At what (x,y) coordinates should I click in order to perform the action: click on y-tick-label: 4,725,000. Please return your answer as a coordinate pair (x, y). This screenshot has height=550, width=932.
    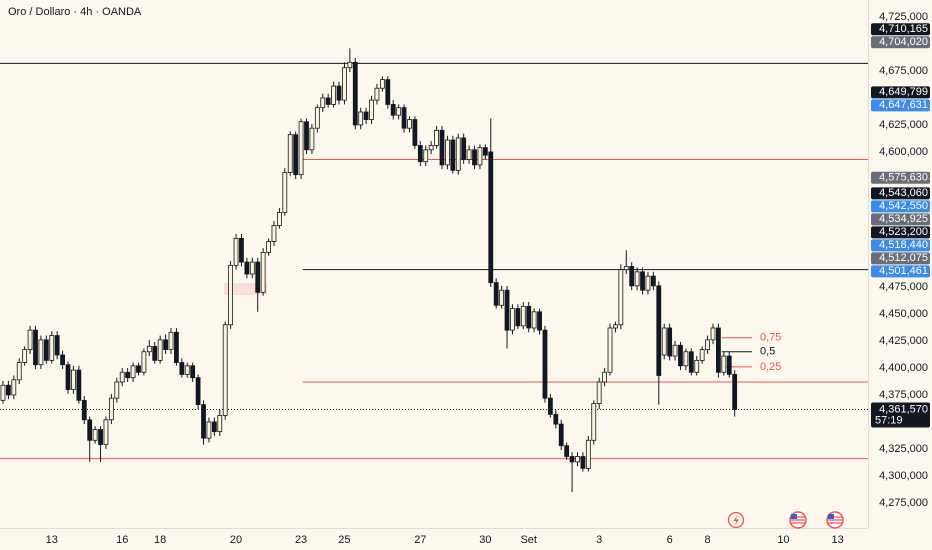
    Looking at the image, I should click on (903, 17).